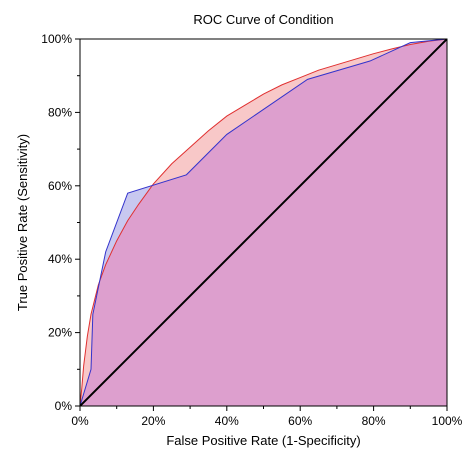  I want to click on x-tick-label: 0%, so click(80, 421).